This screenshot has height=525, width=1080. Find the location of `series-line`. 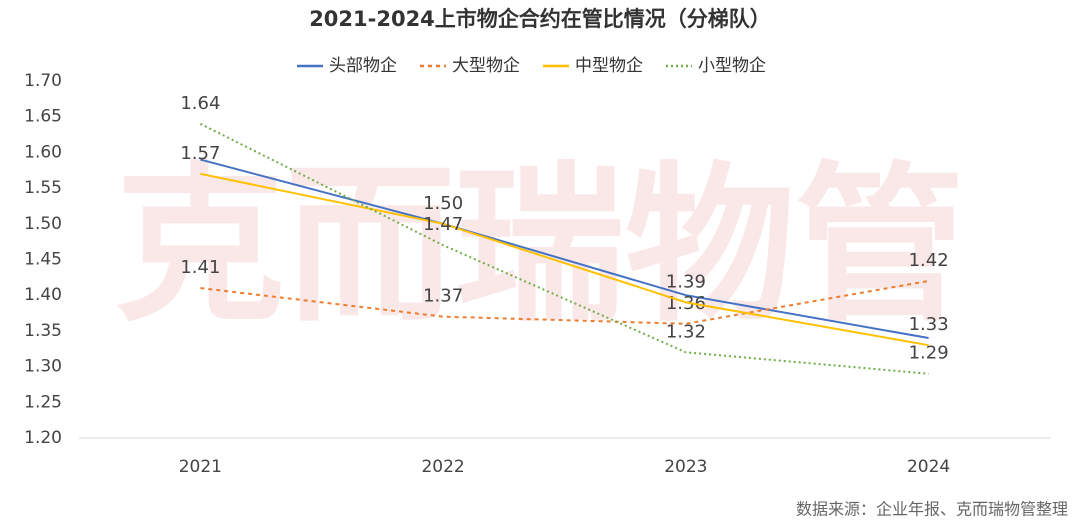

series-line is located at coordinates (564, 302).